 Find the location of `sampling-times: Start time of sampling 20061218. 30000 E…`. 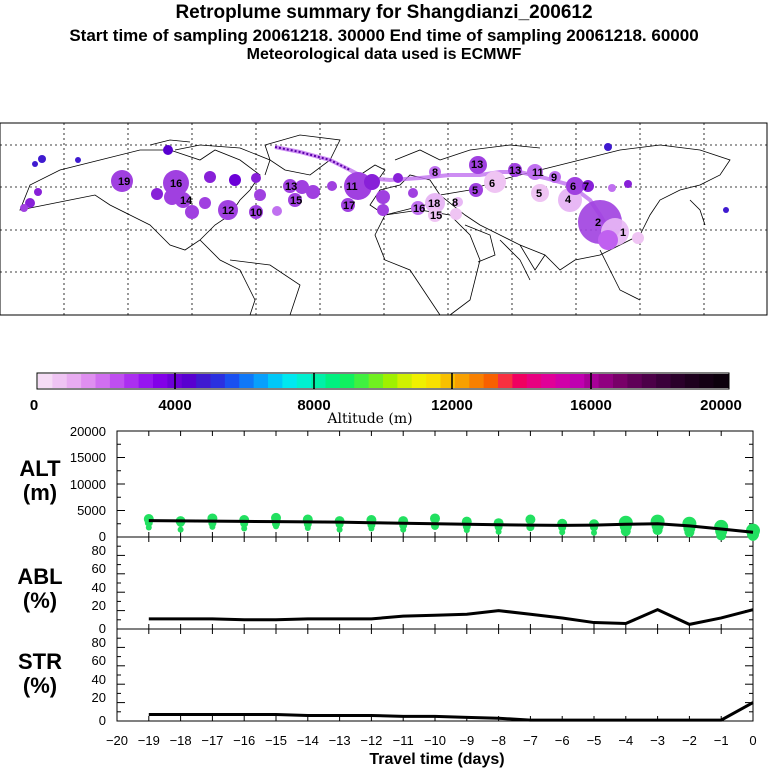

sampling-times: Start time of sampling 20061218. 30000 E… is located at coordinates (384, 35).